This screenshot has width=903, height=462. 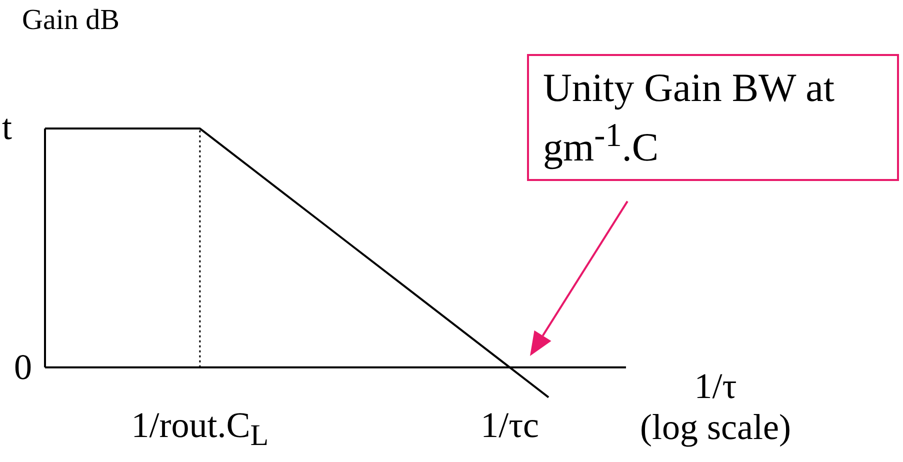 What do you see at coordinates (713, 118) in the screenshot?
I see `annotation: Unity Gain BW at gm$^{-1}$.C` at bounding box center [713, 118].